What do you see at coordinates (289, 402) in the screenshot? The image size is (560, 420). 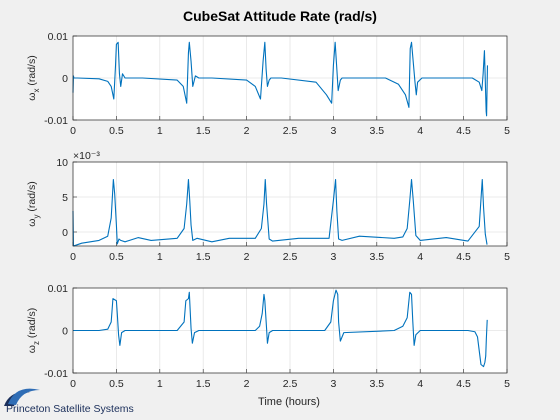 I see `x-axis-label: Time (hours)` at bounding box center [289, 402].